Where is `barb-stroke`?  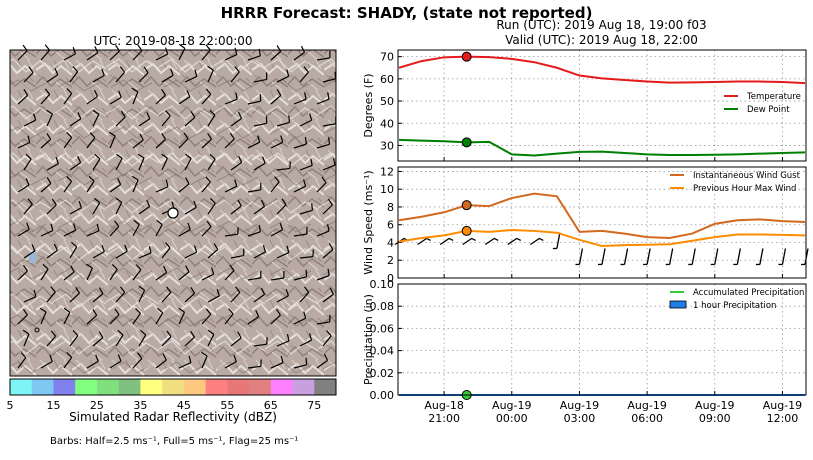 barb-stroke is located at coordinates (424, 241).